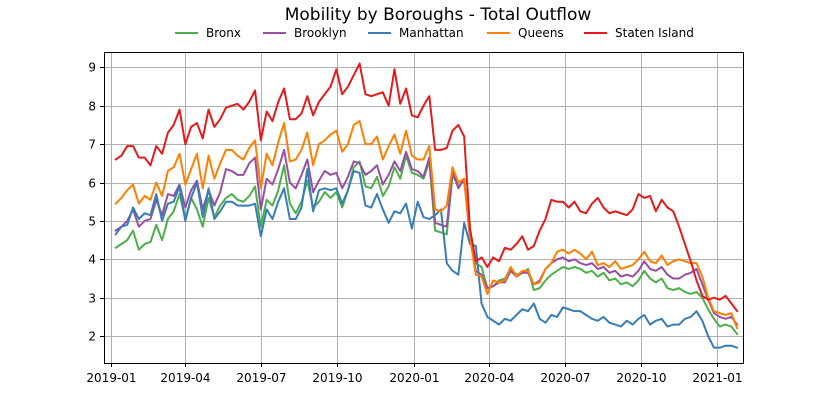 The image size is (830, 415). I want to click on x-tick-label: 2020-10, so click(641, 378).